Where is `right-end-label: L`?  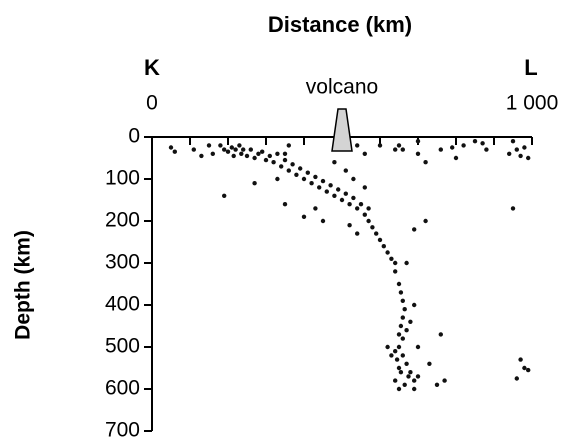 right-end-label: L is located at coordinates (530, 67).